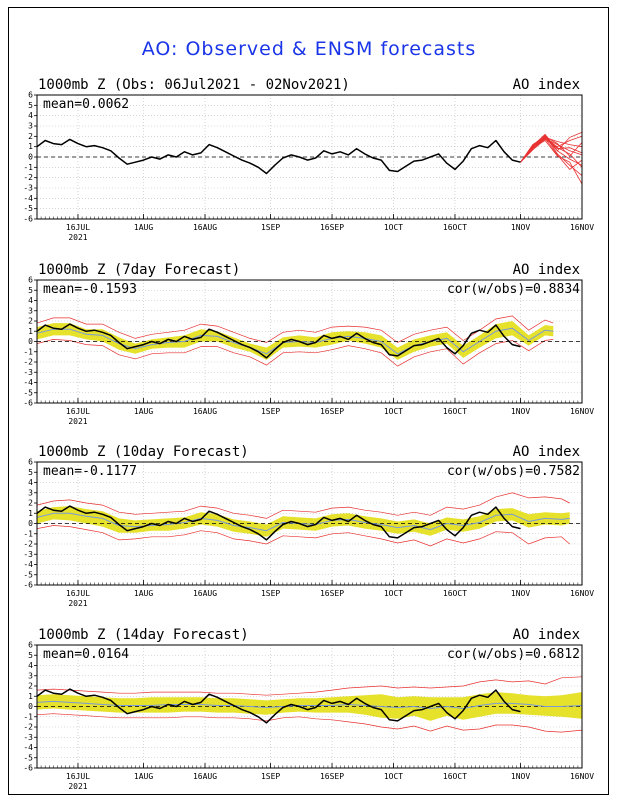 The height and width of the screenshot is (800, 618). I want to click on y-tick-label: 2, so click(30, 686).